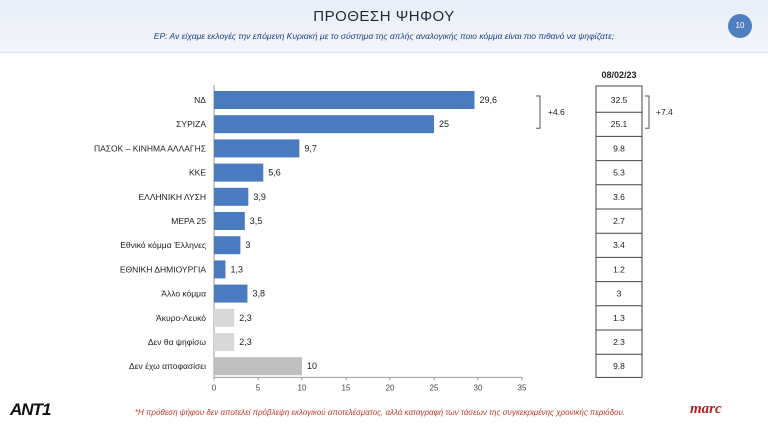 This screenshot has height=426, width=768. I want to click on bar-value-label: 1,3, so click(236, 269).